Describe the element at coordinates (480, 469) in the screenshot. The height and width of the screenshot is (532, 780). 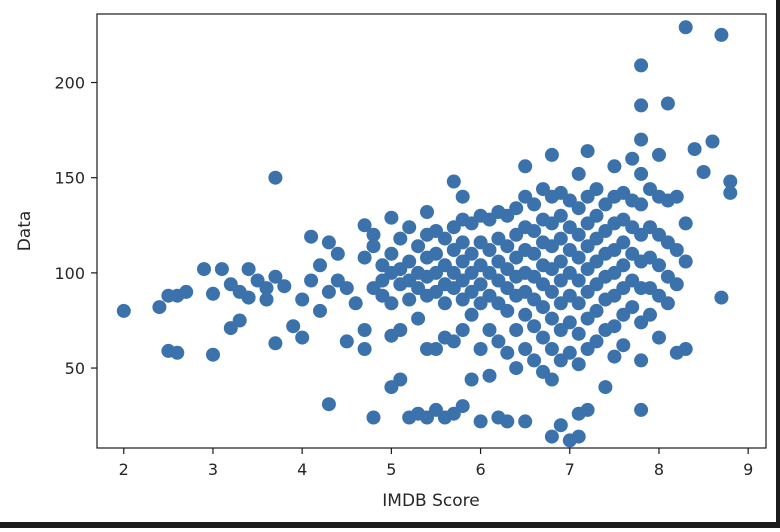
I see `x-tick-label: 6` at that location.